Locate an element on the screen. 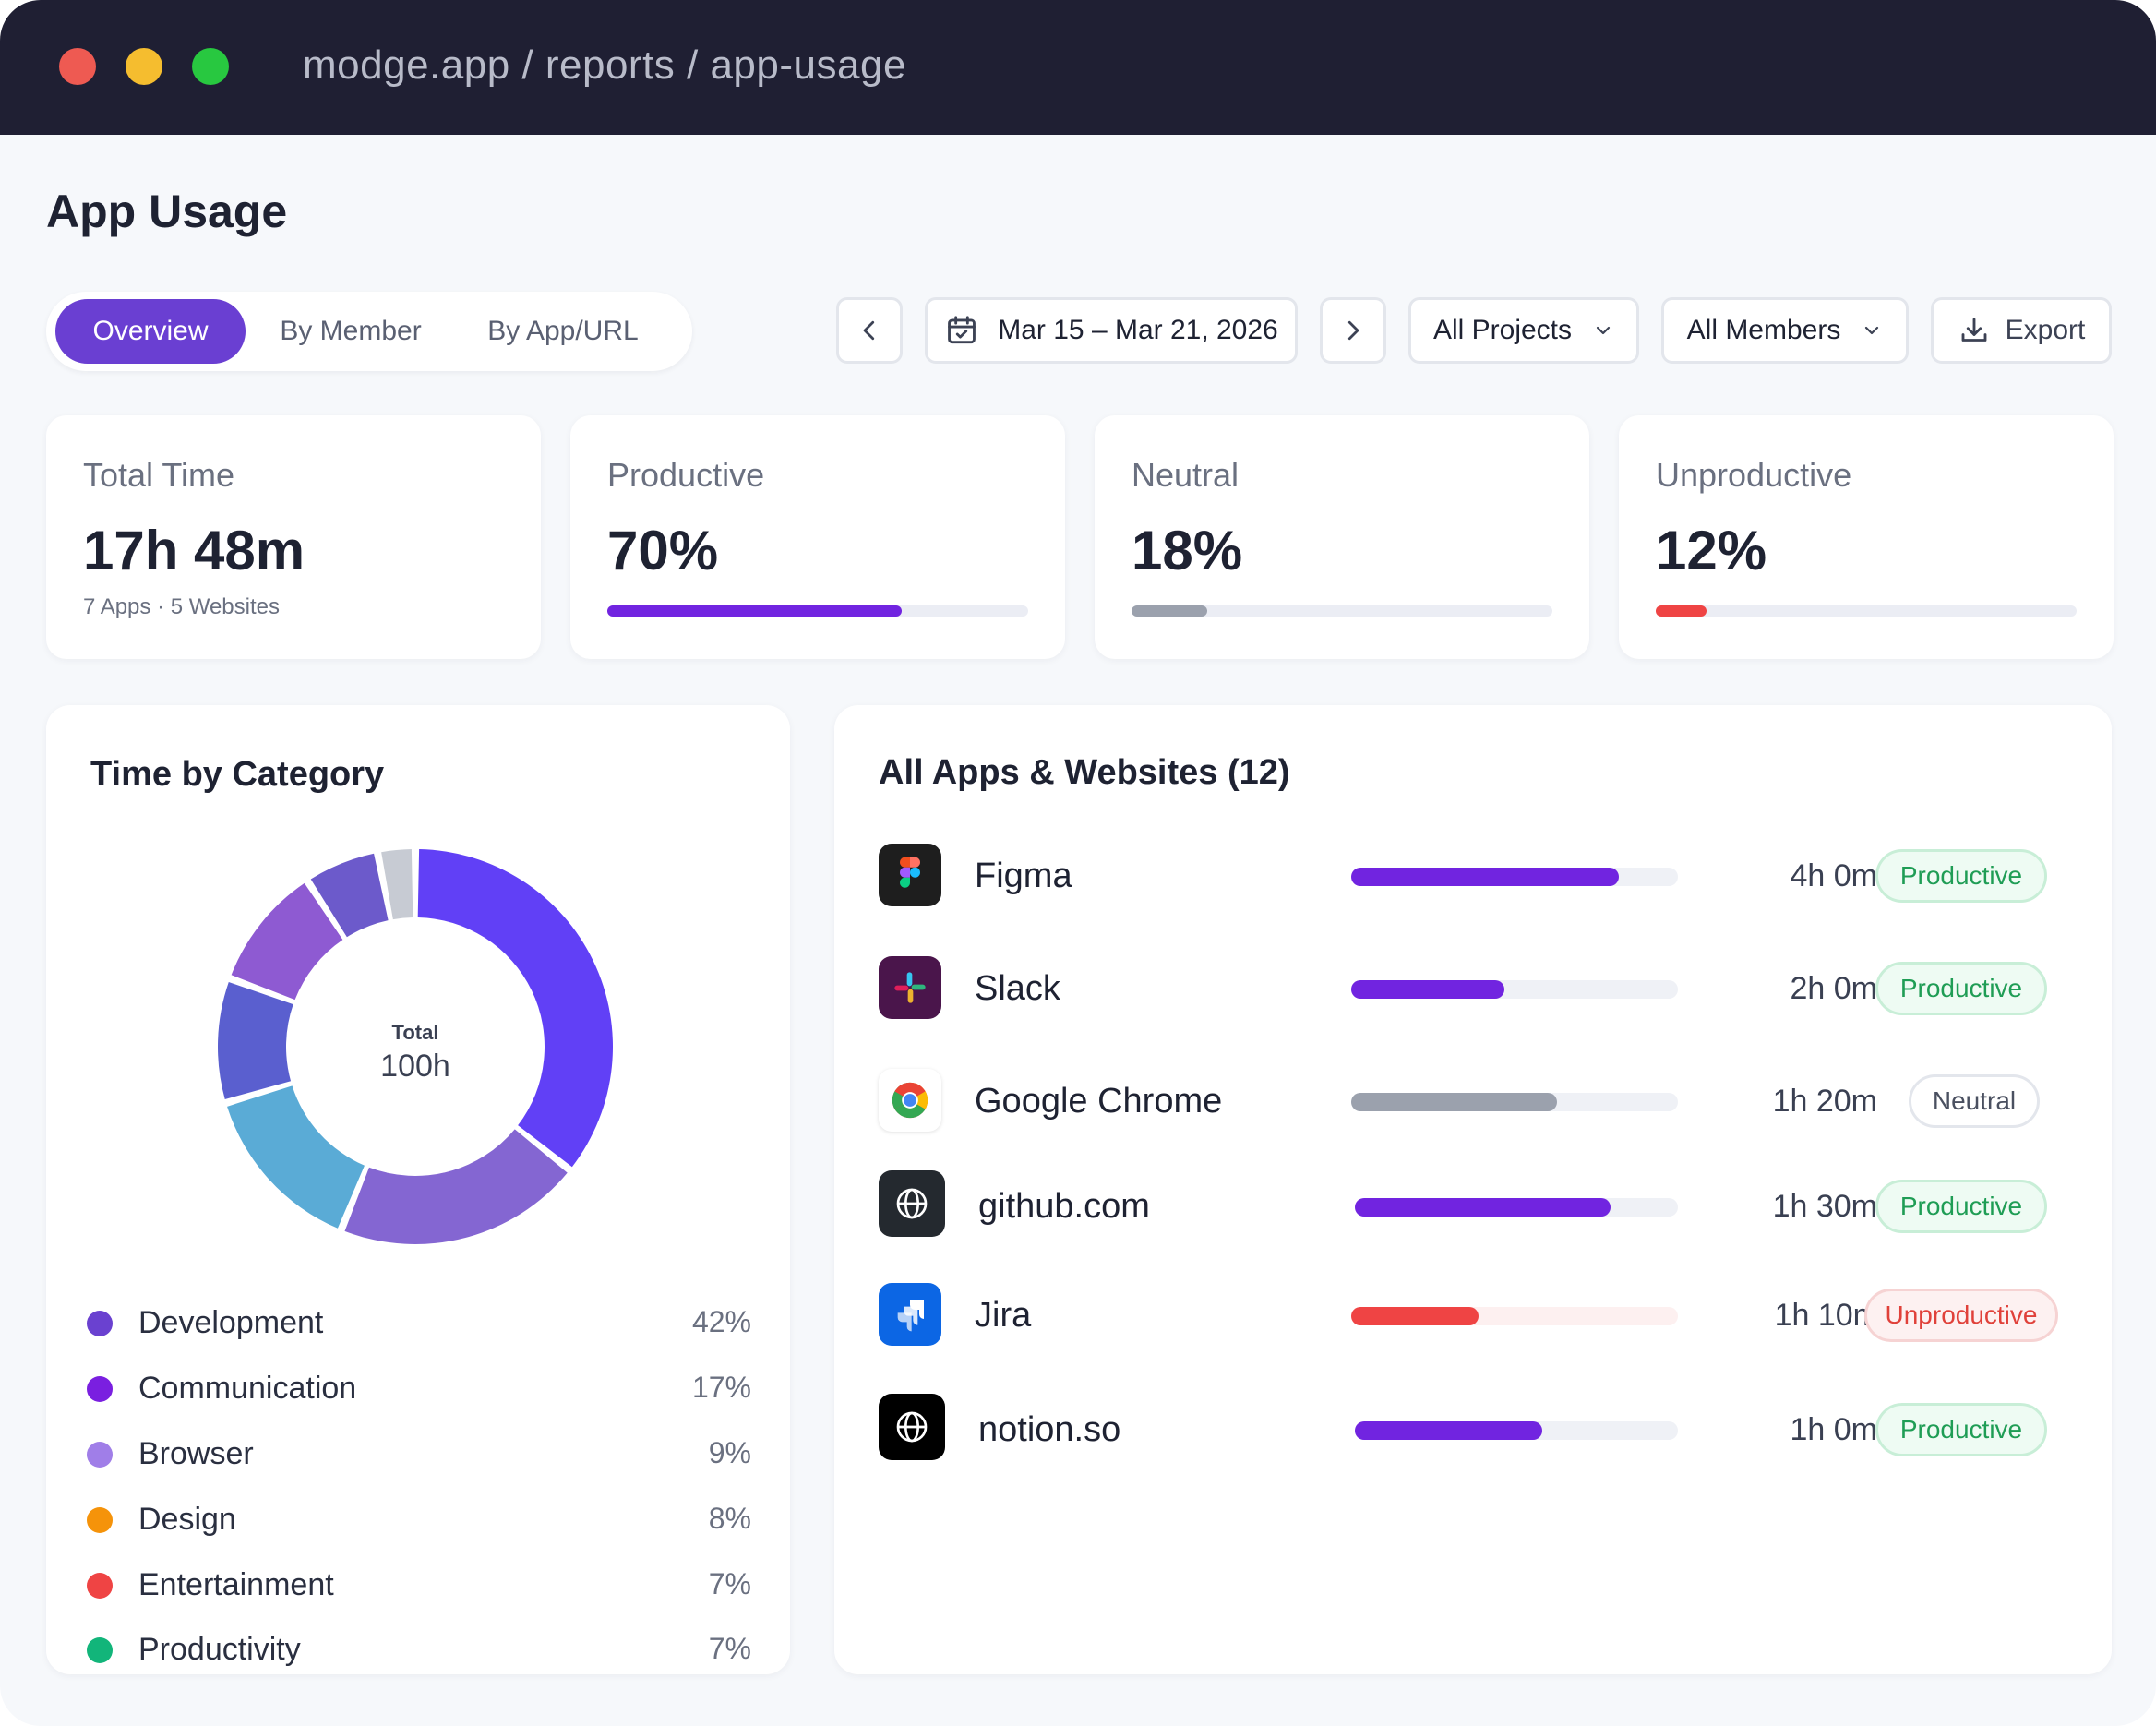 This screenshot has height=1726, width=2156. chevron-left-icon is located at coordinates (869, 330).